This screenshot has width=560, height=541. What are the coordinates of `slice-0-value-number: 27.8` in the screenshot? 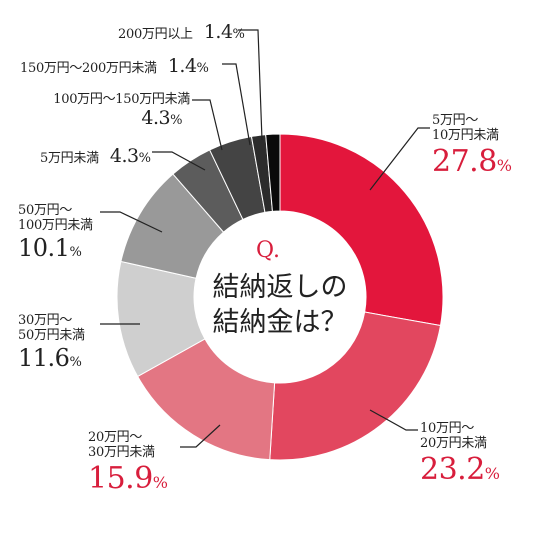 It's located at (464, 161).